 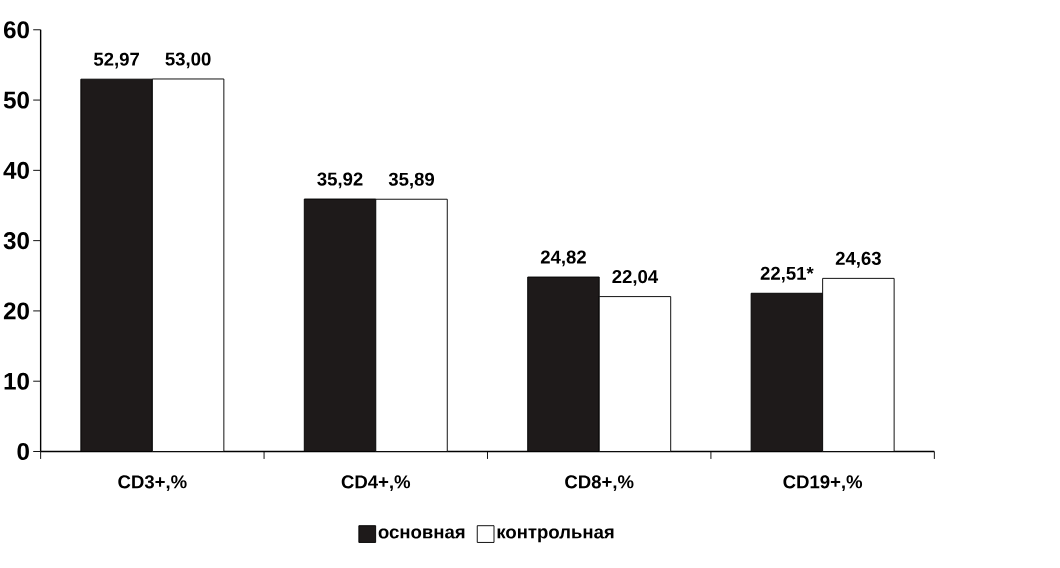 I want to click on data-label: 53,00, so click(x=188, y=60).